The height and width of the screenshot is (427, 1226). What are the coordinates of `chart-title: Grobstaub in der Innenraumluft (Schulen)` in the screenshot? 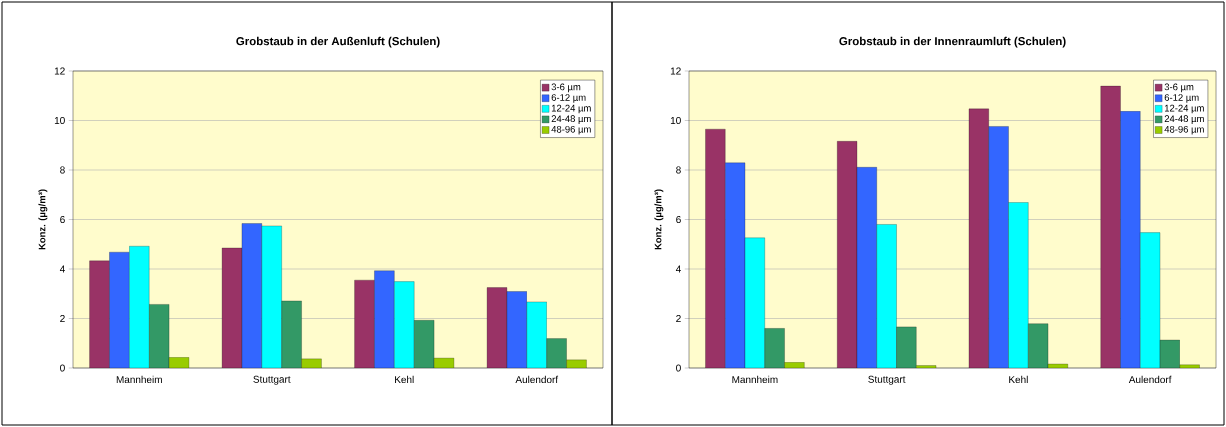 It's located at (952, 42).